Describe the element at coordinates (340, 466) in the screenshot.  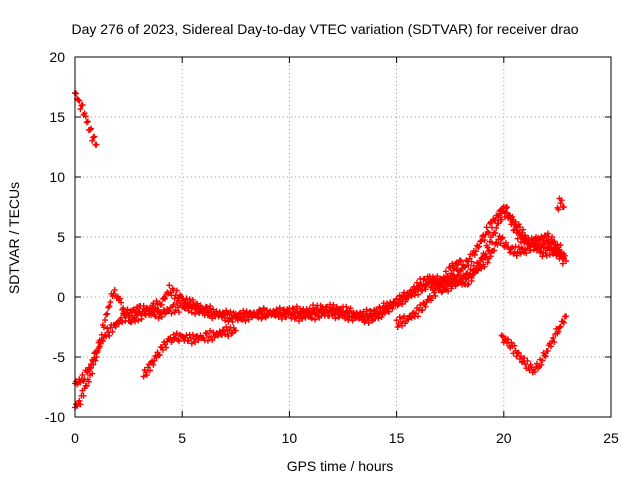
I see `x-axis-label: GPS time / hours` at that location.